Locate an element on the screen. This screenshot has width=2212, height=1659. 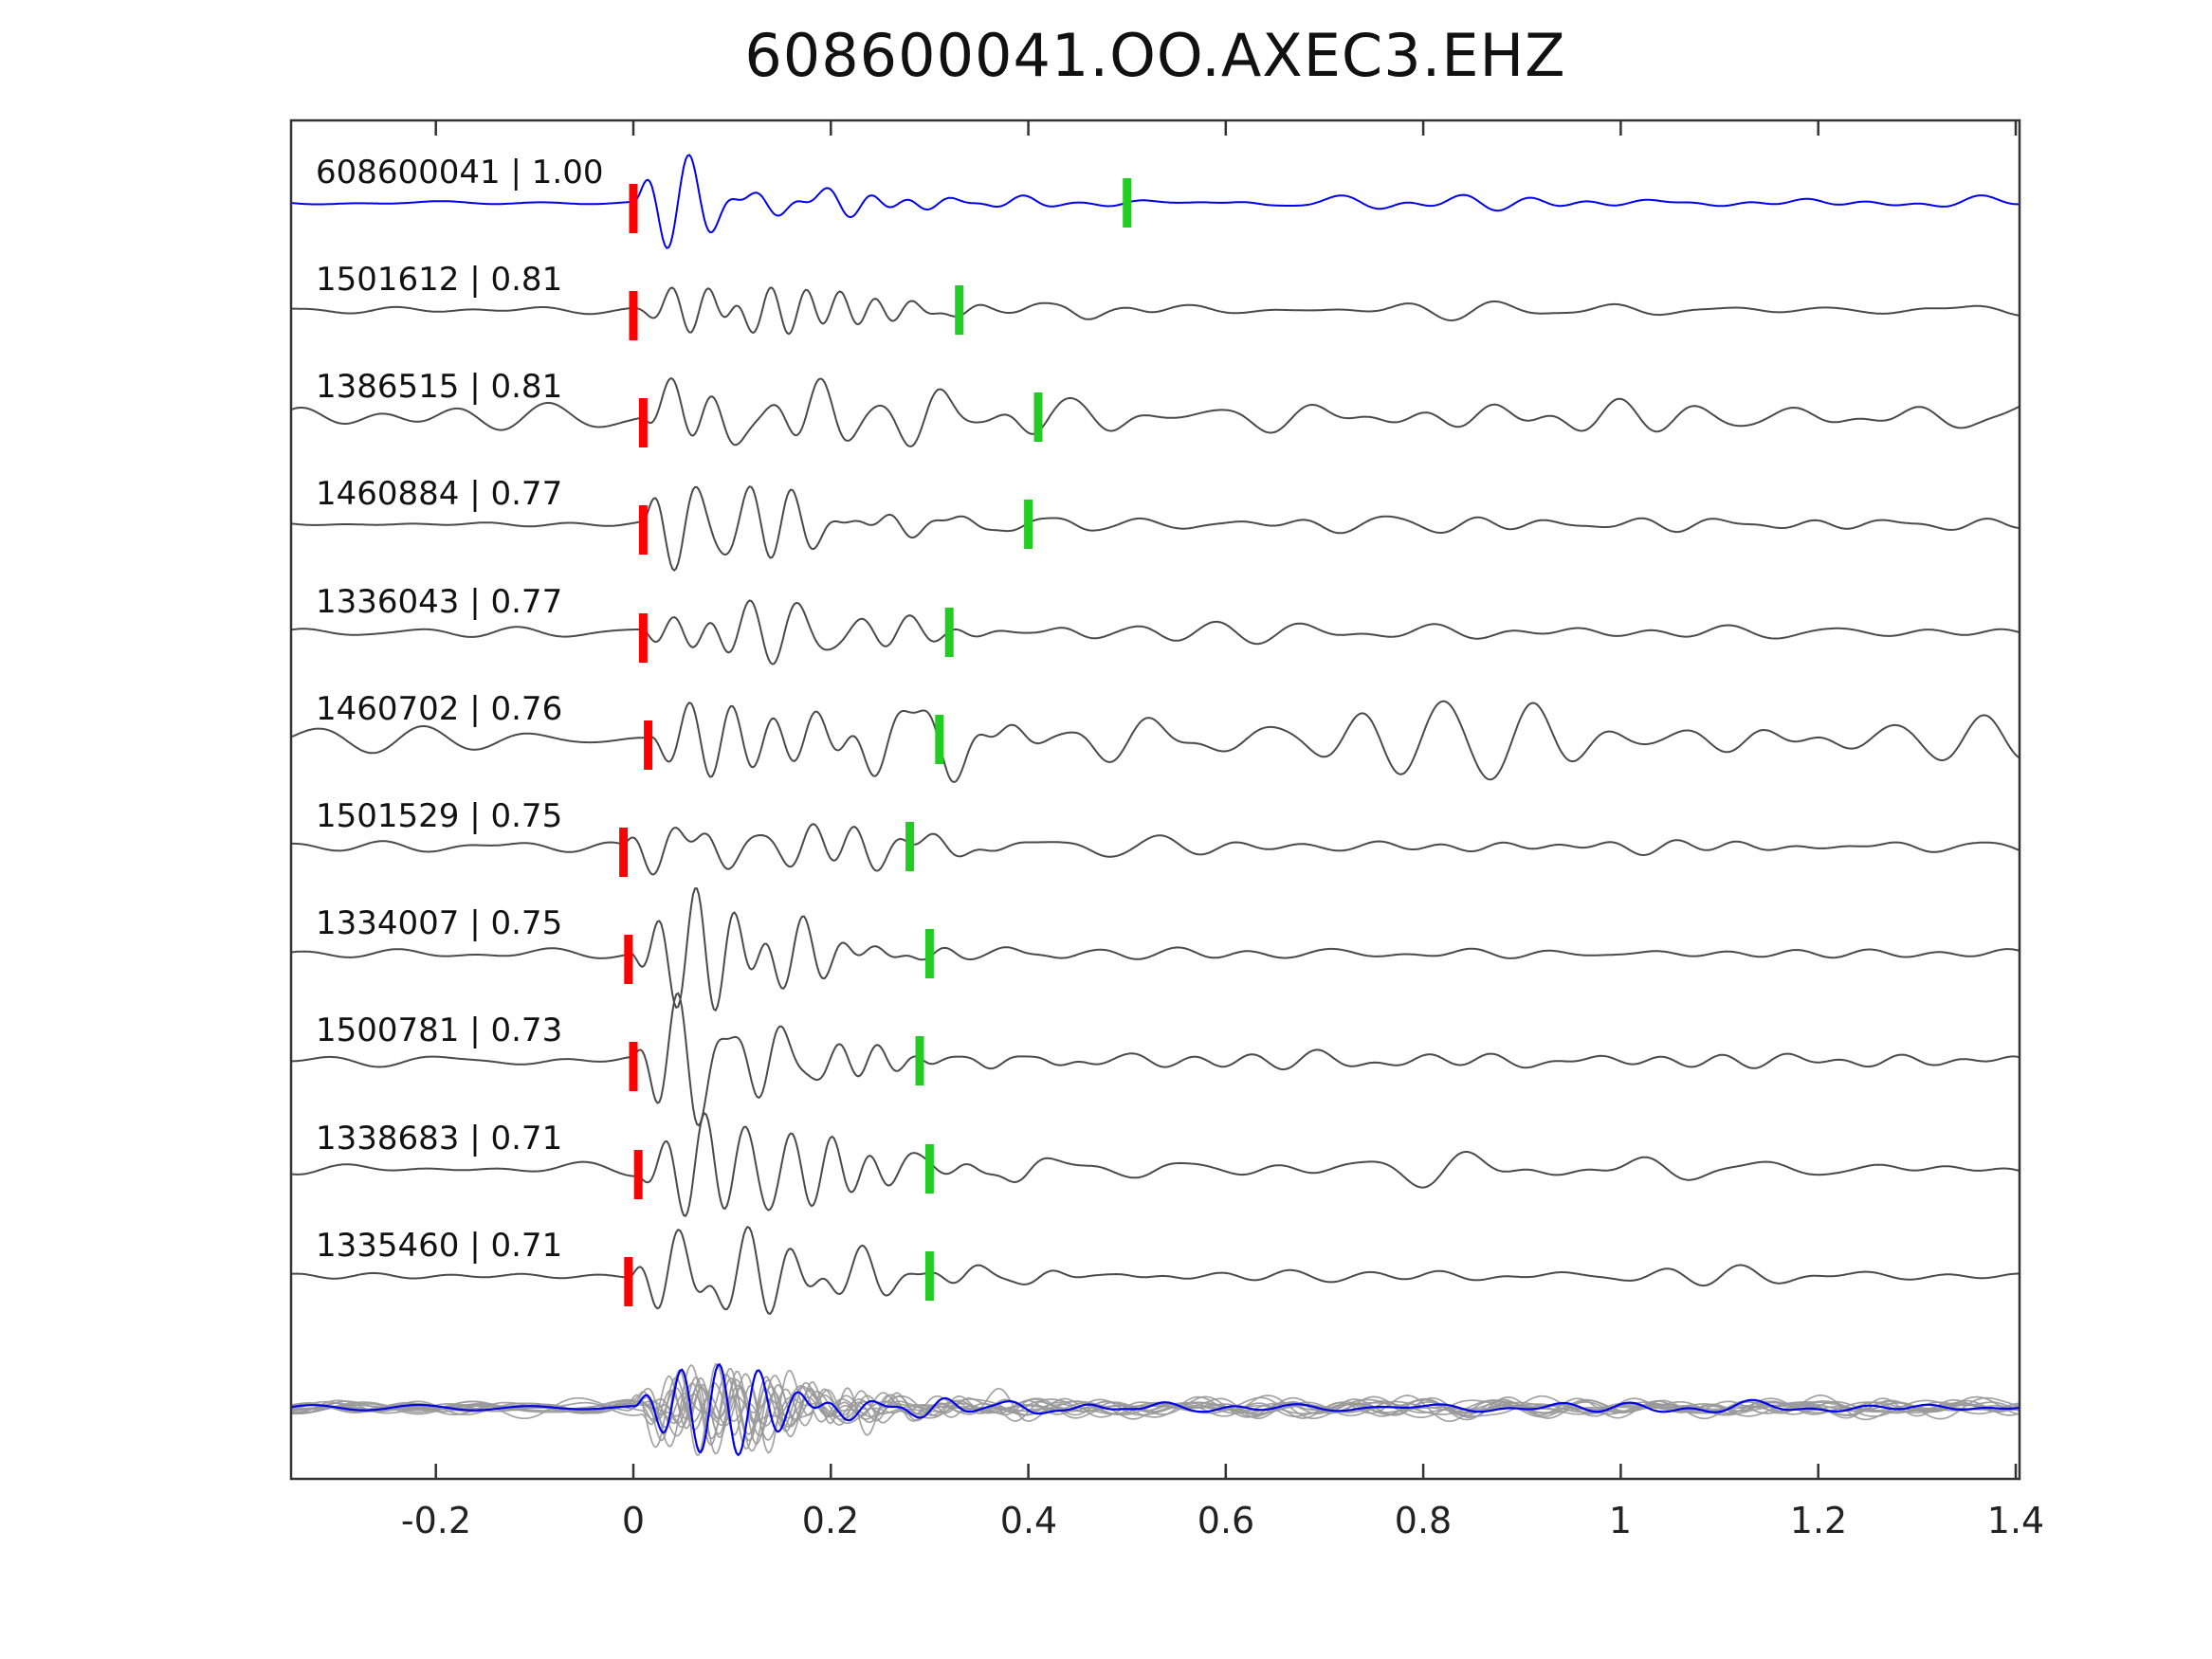
trace-label: 1500781 | 0.73 is located at coordinates (439, 1030).